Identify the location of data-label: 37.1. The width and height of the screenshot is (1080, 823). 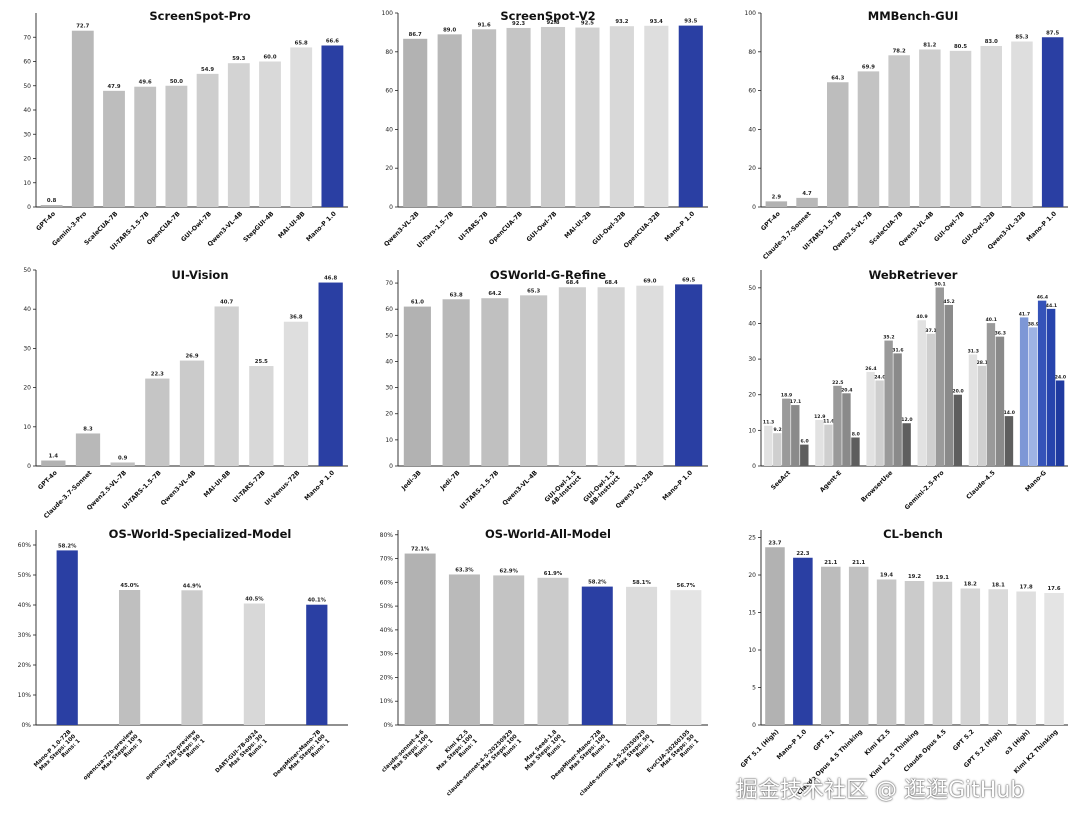
(930, 331).